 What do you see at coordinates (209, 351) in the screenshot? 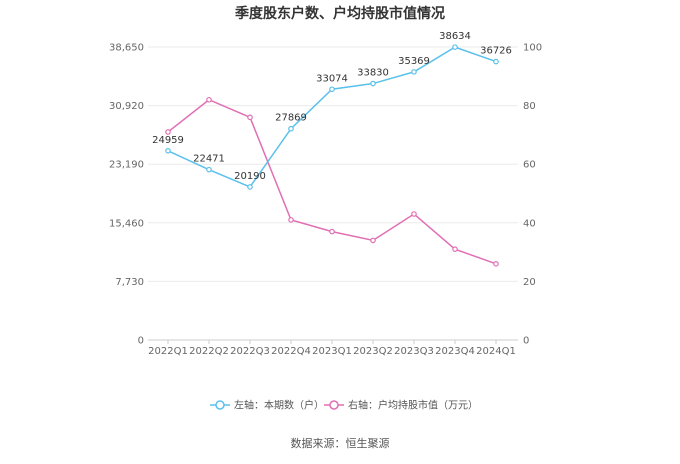
I see `x-axis-tick-label: 2022Q2` at bounding box center [209, 351].